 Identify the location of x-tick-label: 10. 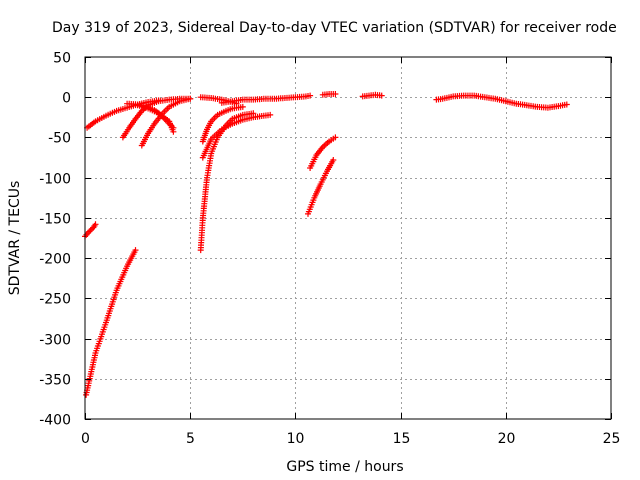
(296, 439).